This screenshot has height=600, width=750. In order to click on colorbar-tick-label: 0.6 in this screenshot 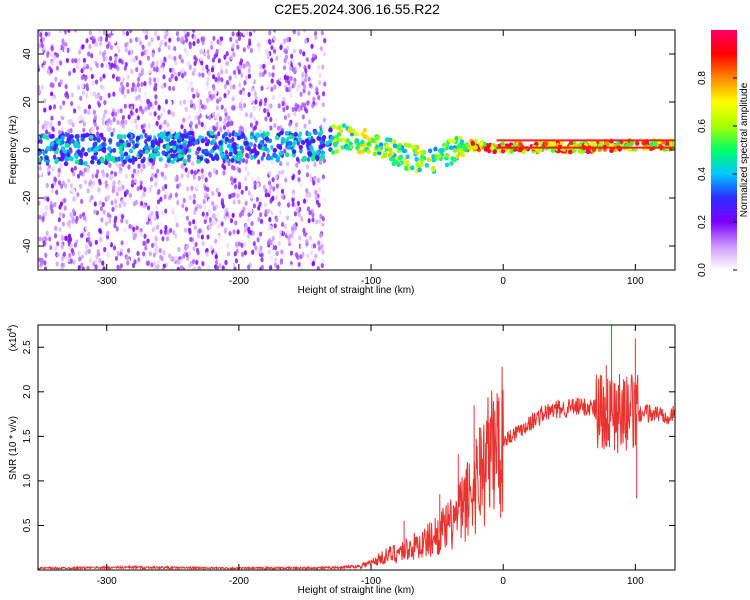, I will do `click(702, 126)`.